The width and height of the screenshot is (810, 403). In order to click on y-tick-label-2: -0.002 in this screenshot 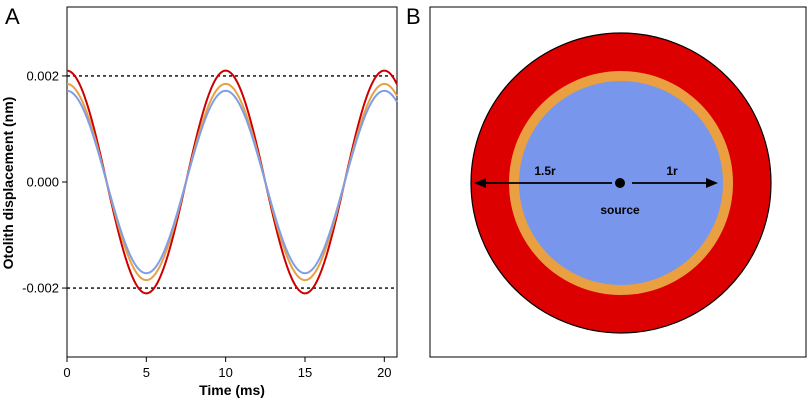, I will do `click(40, 288)`.